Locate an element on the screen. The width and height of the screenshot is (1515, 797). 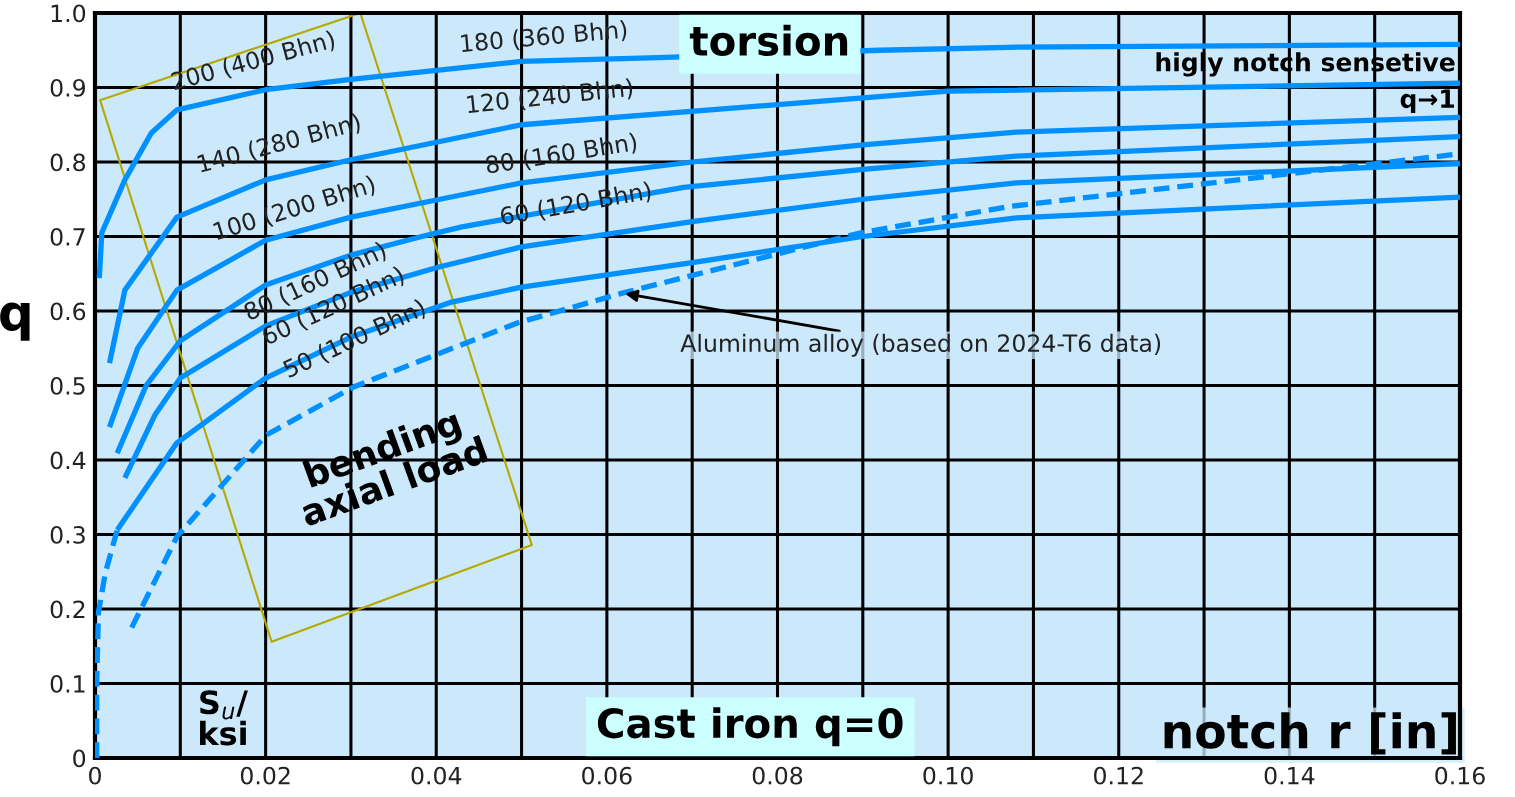
annotation: 200 (400 Bhn) is located at coordinates (253, 61).